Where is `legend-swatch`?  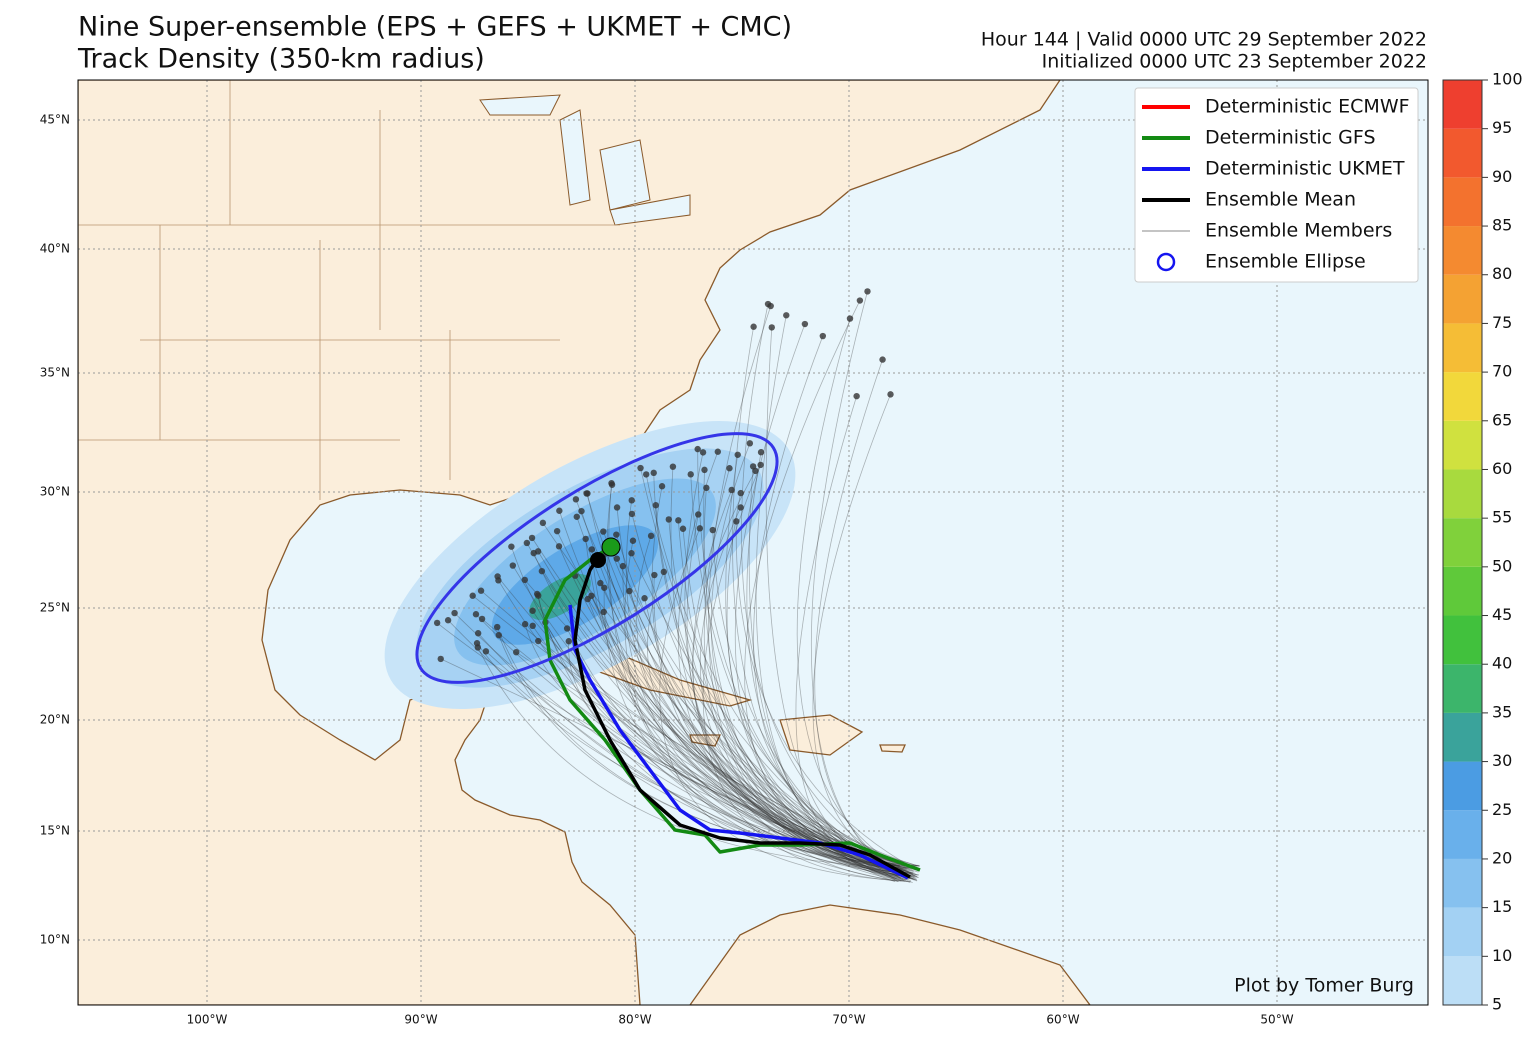 legend-swatch is located at coordinates (1166, 262).